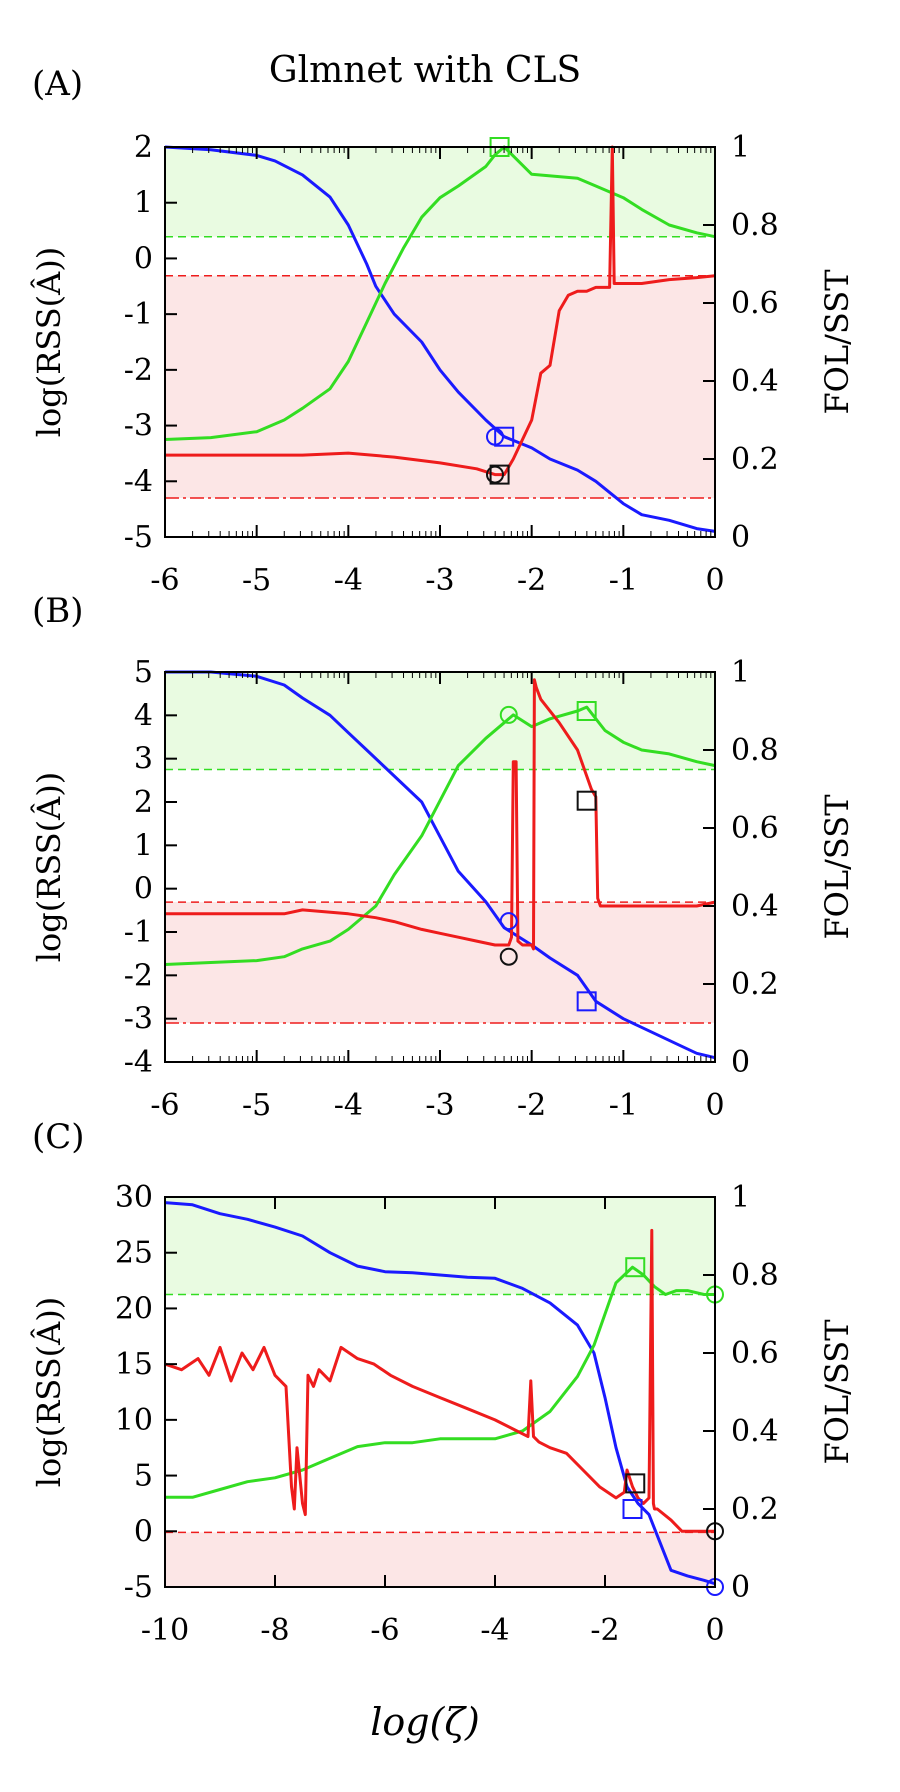 Image resolution: width=900 pixels, height=1792 pixels. What do you see at coordinates (134, 1253) in the screenshot?
I see `y-left-tick-label: 25` at bounding box center [134, 1253].